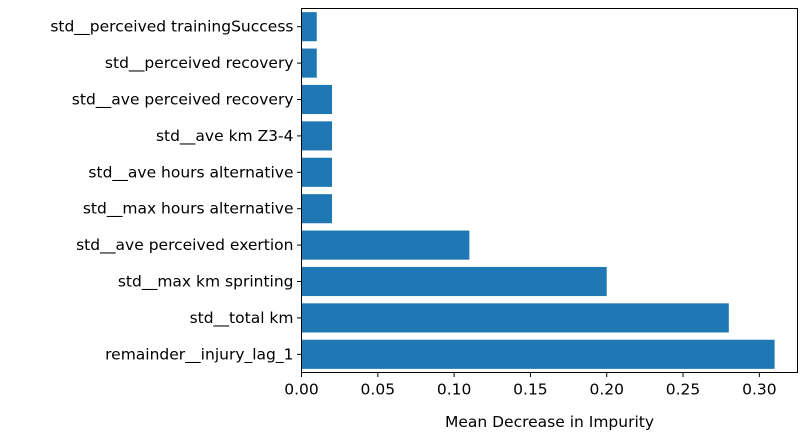 The image size is (809, 440). Describe the element at coordinates (454, 390) in the screenshot. I see `x-tick-label: 0.10` at that location.